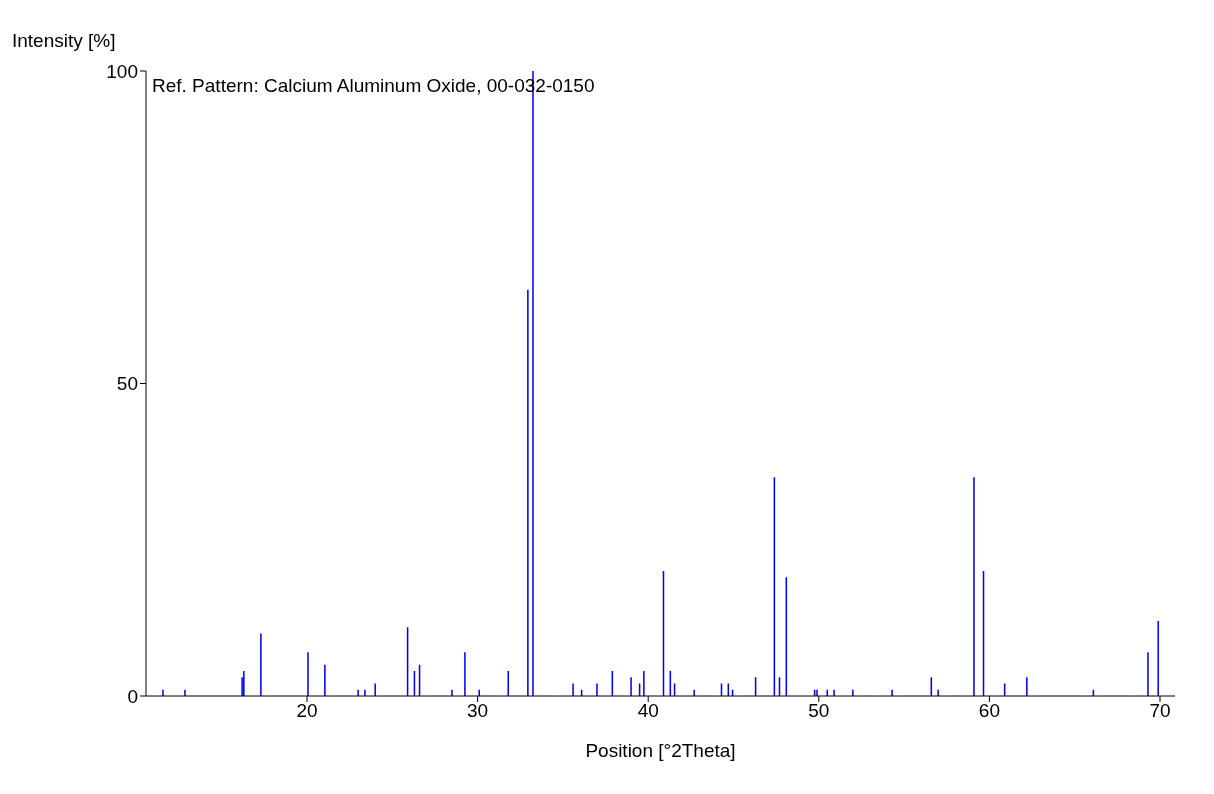 The image size is (1214, 794). Describe the element at coordinates (64, 41) in the screenshot. I see `y-axis-title: Intensity [%]` at that location.